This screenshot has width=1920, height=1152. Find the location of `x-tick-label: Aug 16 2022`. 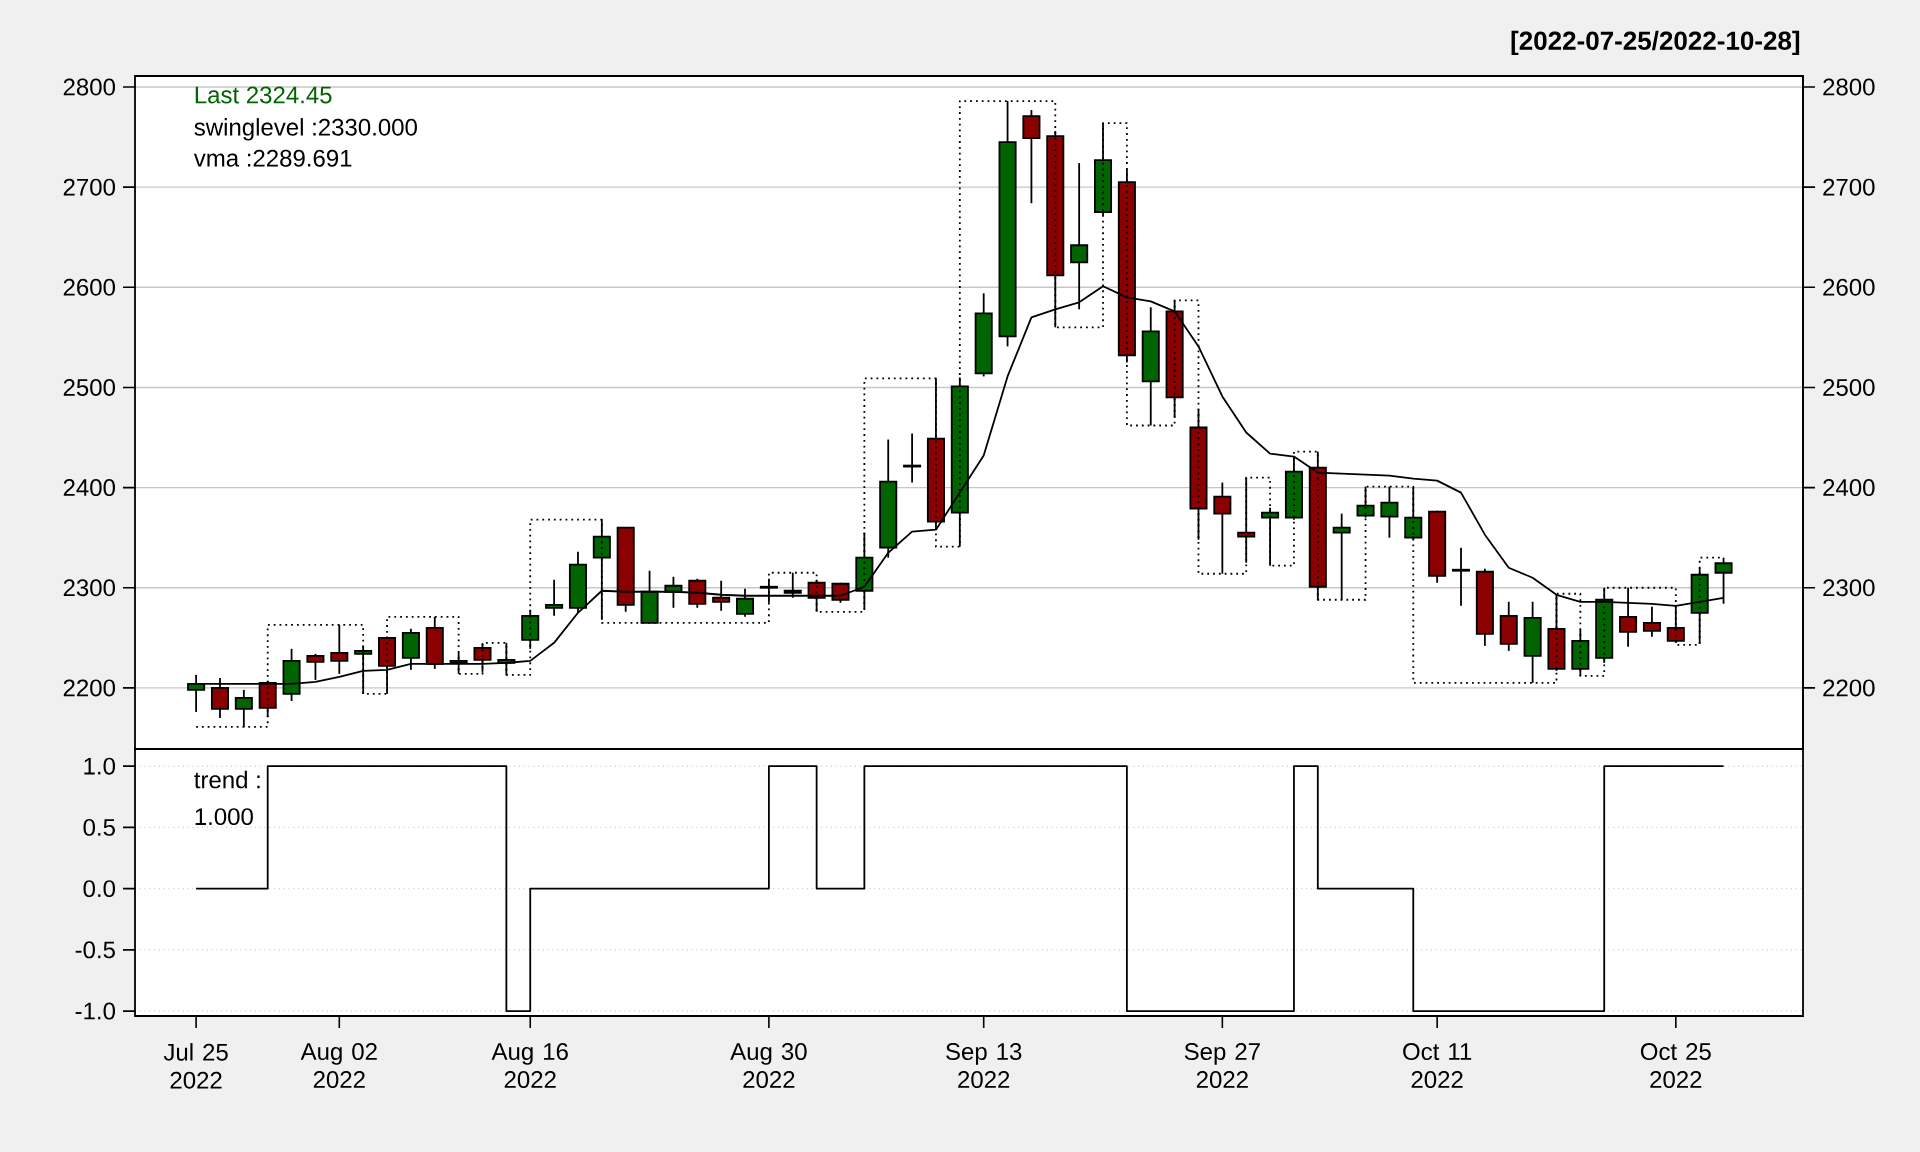

x-tick-label: Aug 16 2022 is located at coordinates (529, 1066).